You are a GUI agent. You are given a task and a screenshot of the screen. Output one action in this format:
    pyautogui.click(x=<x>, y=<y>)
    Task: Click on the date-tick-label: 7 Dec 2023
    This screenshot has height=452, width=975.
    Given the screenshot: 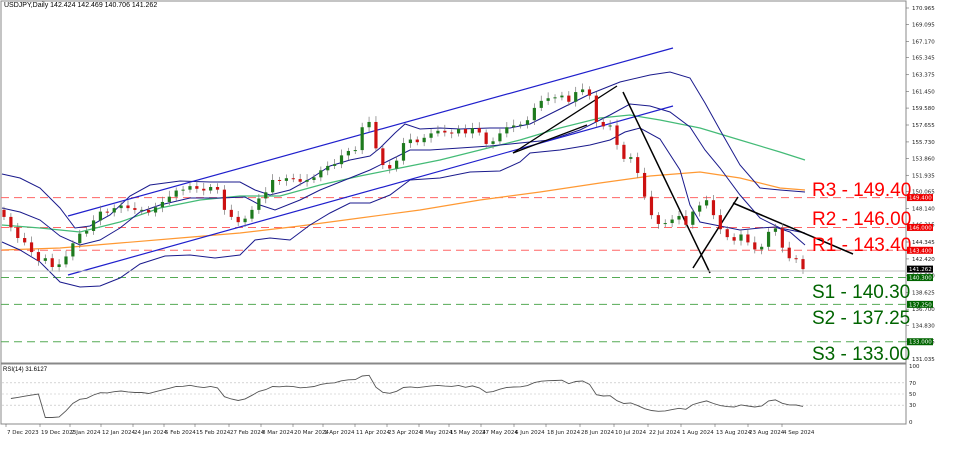 What is the action you would take?
    pyautogui.click(x=23, y=433)
    